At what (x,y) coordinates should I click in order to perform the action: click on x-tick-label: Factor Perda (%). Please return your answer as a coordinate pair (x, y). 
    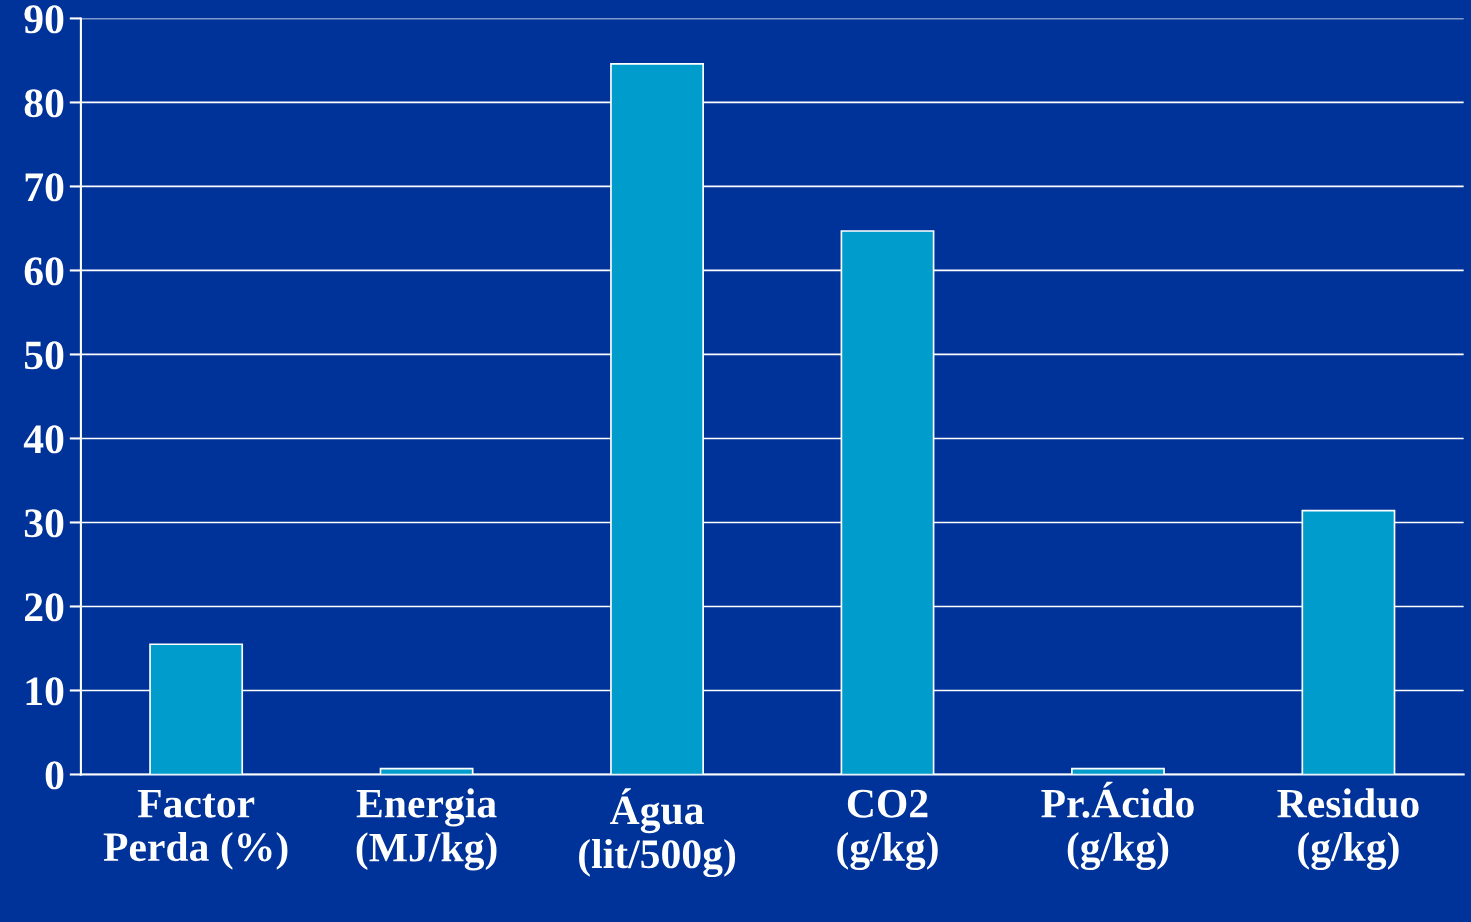
    Looking at the image, I should click on (195, 830).